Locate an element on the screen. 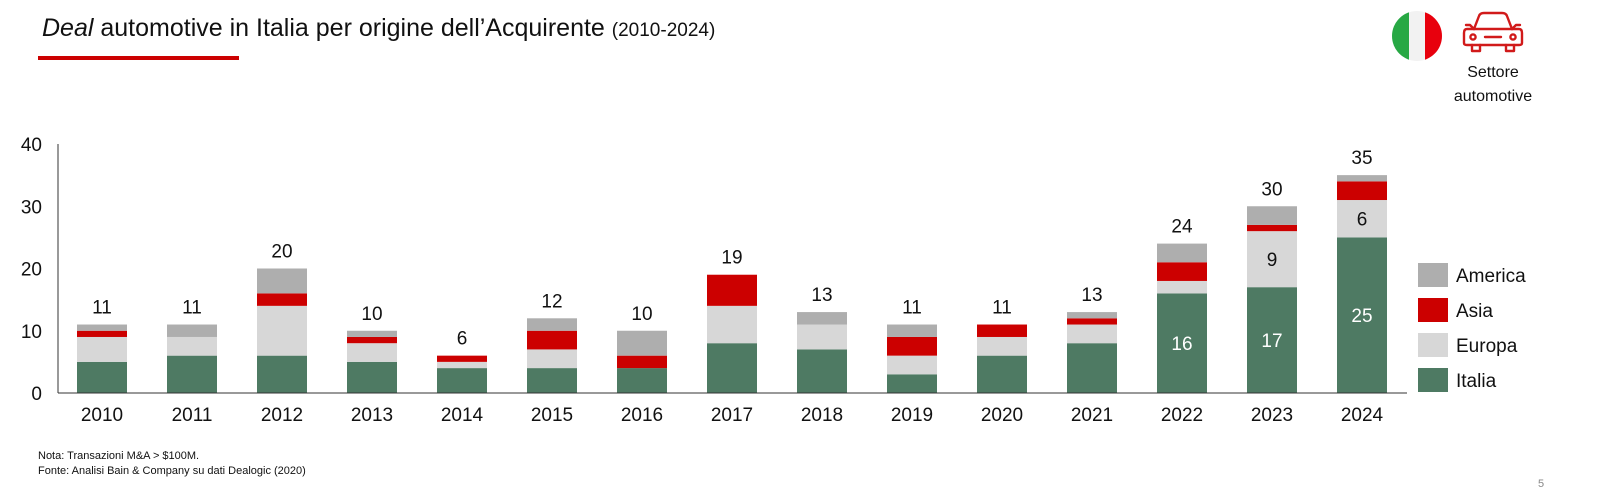 The width and height of the screenshot is (1612, 497). bar-america-2021 is located at coordinates (1092, 315).